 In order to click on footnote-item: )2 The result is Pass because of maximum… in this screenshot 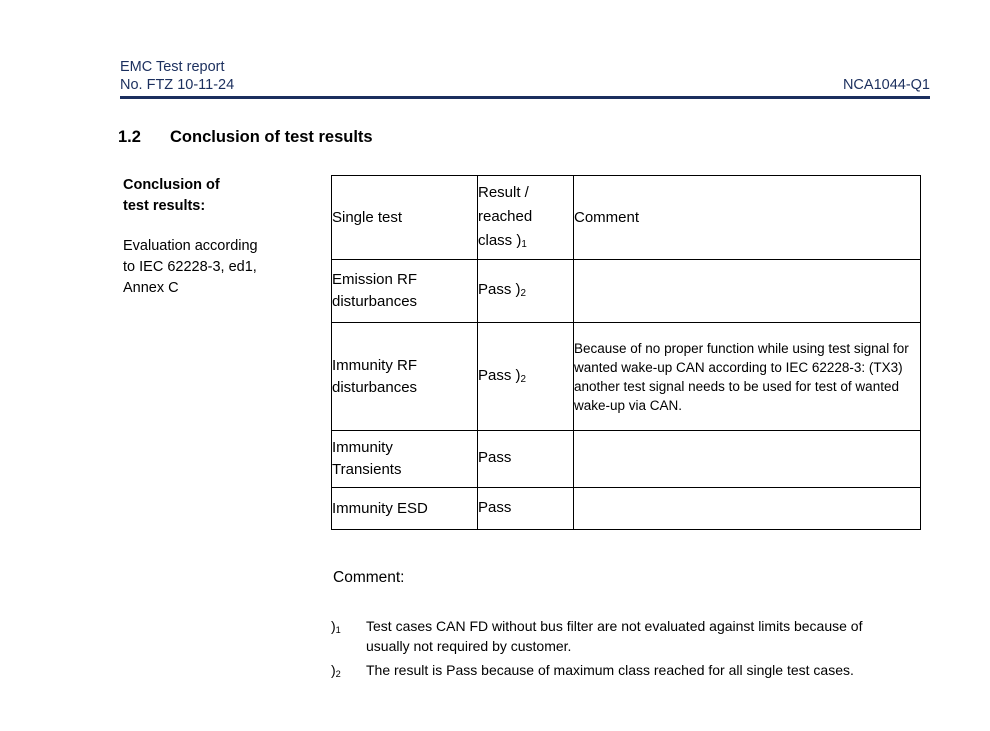, I will do `click(618, 672)`.